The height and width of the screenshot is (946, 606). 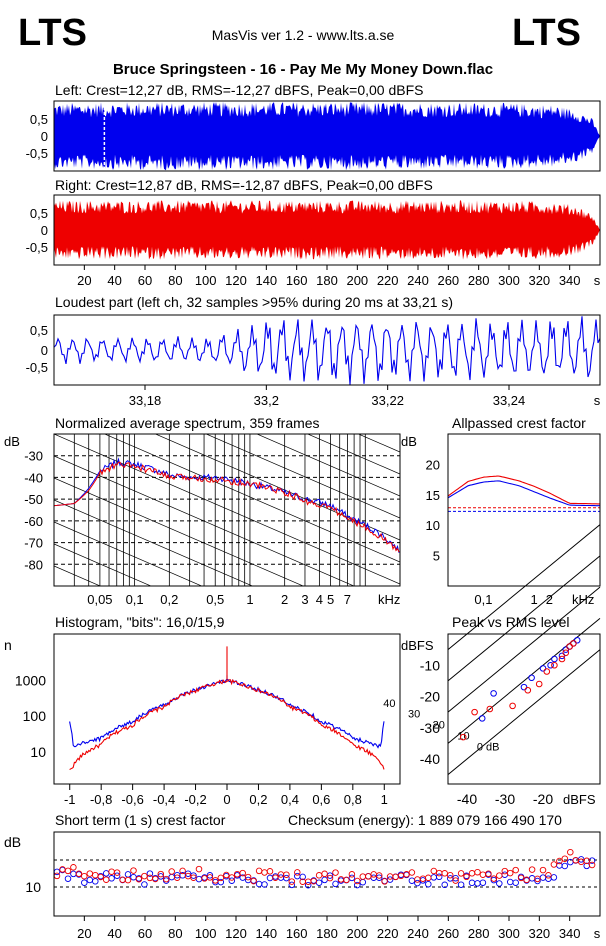 I want to click on shortcrest-xtick-label: 40, so click(x=114, y=933).